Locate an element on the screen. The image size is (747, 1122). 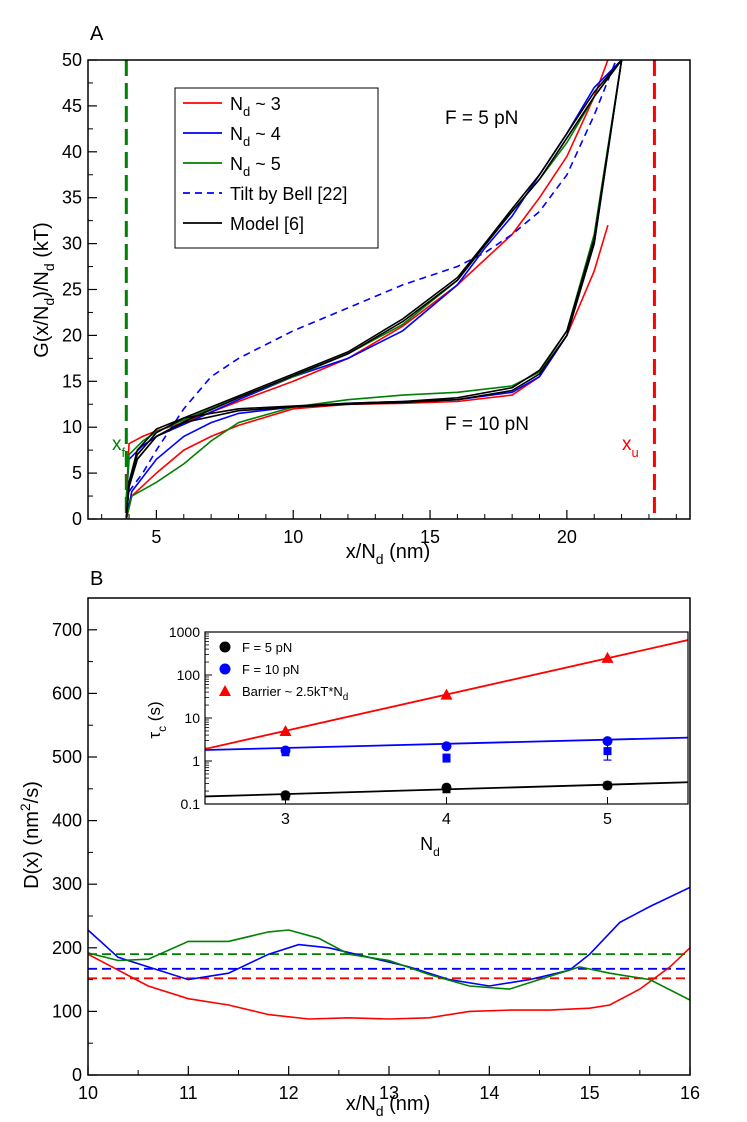
panel-b-ytick-label: 200 is located at coordinates (67, 948).